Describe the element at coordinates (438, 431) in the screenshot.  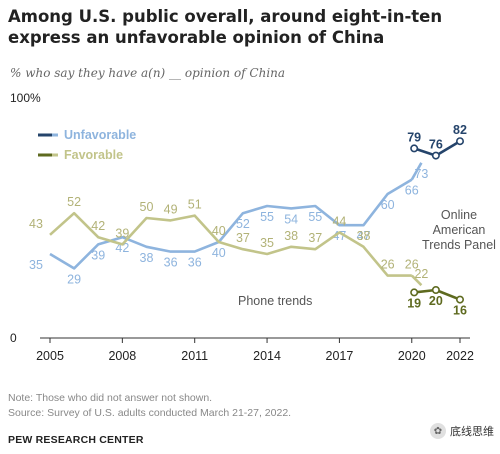
I see `wechat-logo-icon: ✿` at that location.